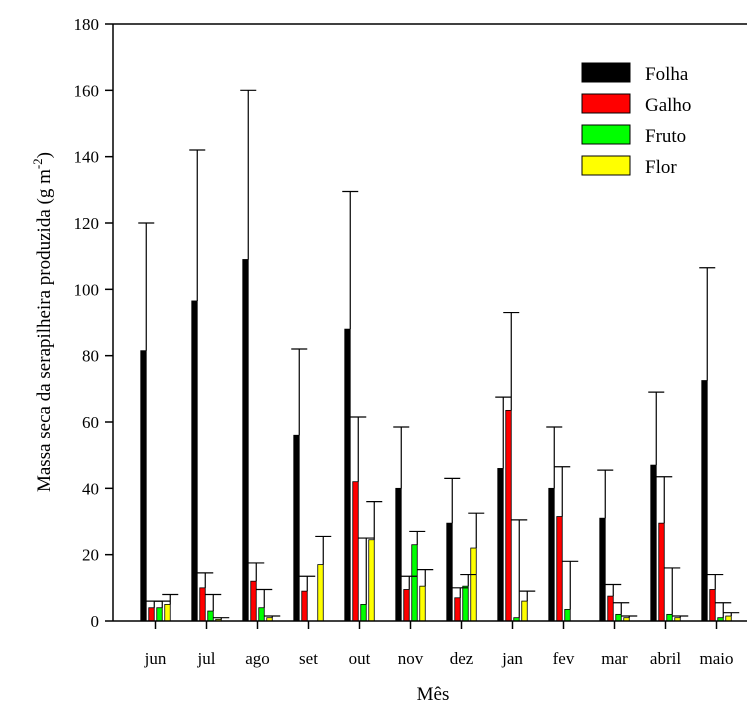 This screenshot has width=747, height=709. I want to click on legend: Folha Galho Fruto Flor, so click(636, 120).